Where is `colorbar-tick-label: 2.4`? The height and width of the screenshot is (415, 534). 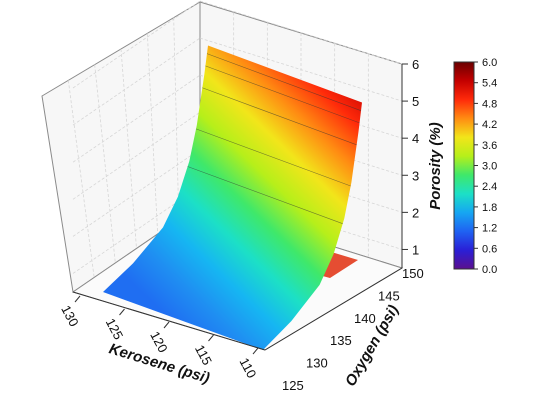
colorbar-tick-label: 2.4 is located at coordinates (489, 187).